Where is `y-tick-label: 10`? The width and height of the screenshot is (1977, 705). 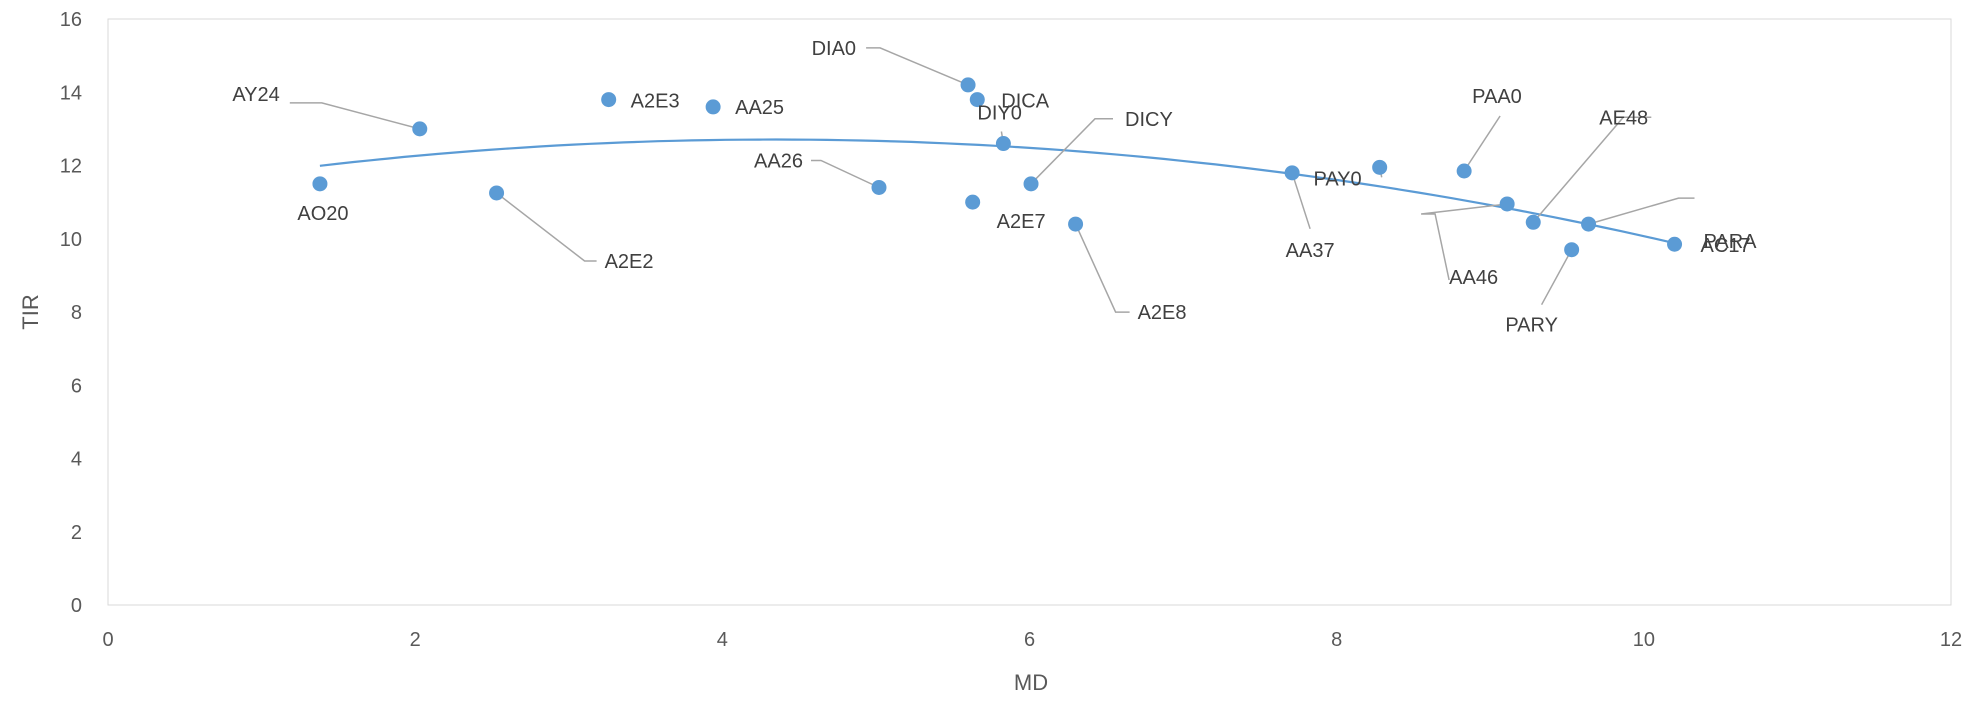
y-tick-label: 10 is located at coordinates (71, 240).